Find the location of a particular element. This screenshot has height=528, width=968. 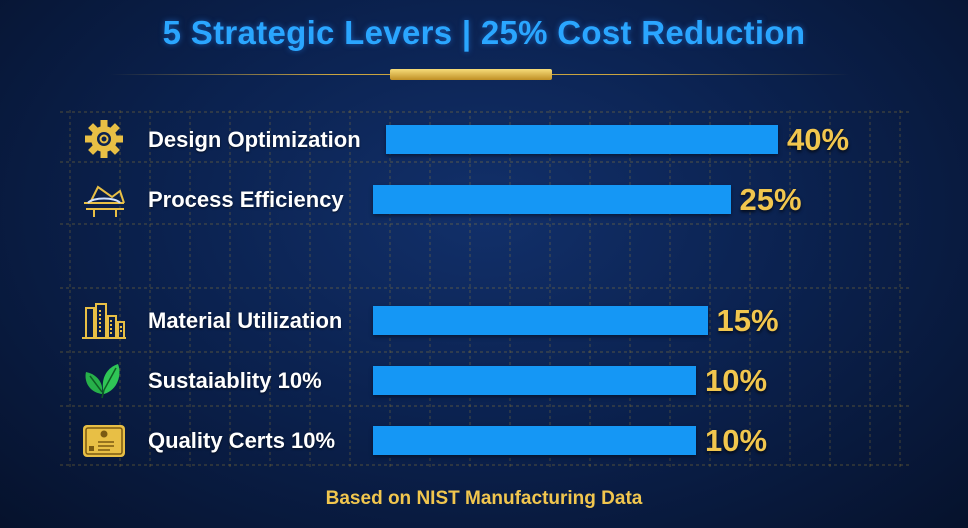

chart-title: 5 Strategic Levers | 25% Cost Reduction is located at coordinates (484, 32).